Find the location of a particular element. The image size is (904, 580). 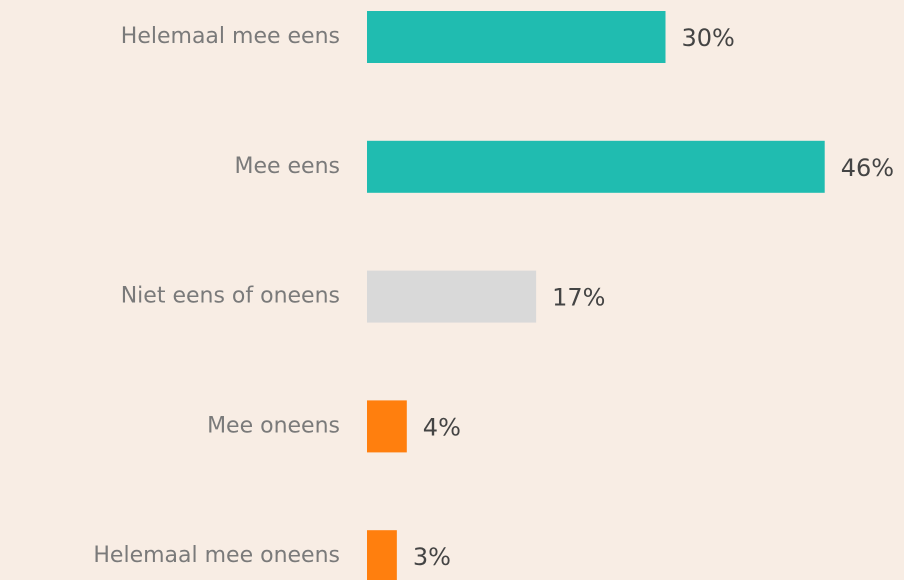

category-label: Mee eens is located at coordinates (287, 166).